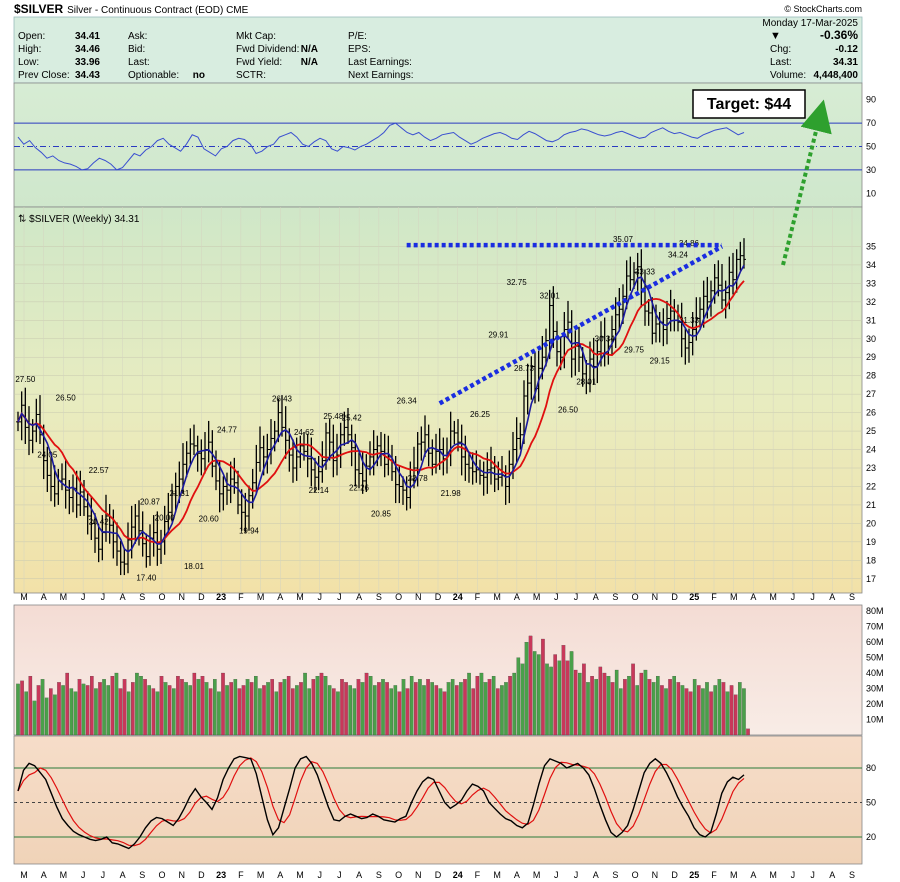 The height and width of the screenshot is (882, 900). I want to click on price-annotation-label: 20.00, so click(165, 517).